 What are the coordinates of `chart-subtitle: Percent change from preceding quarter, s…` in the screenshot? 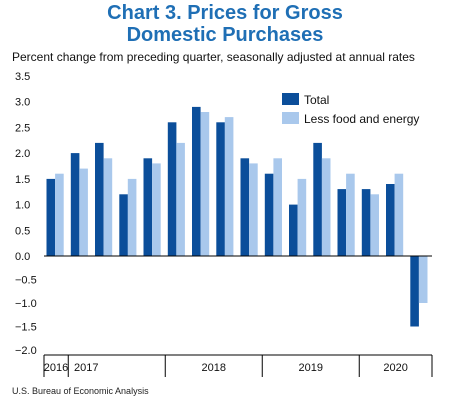 It's located at (213, 57).